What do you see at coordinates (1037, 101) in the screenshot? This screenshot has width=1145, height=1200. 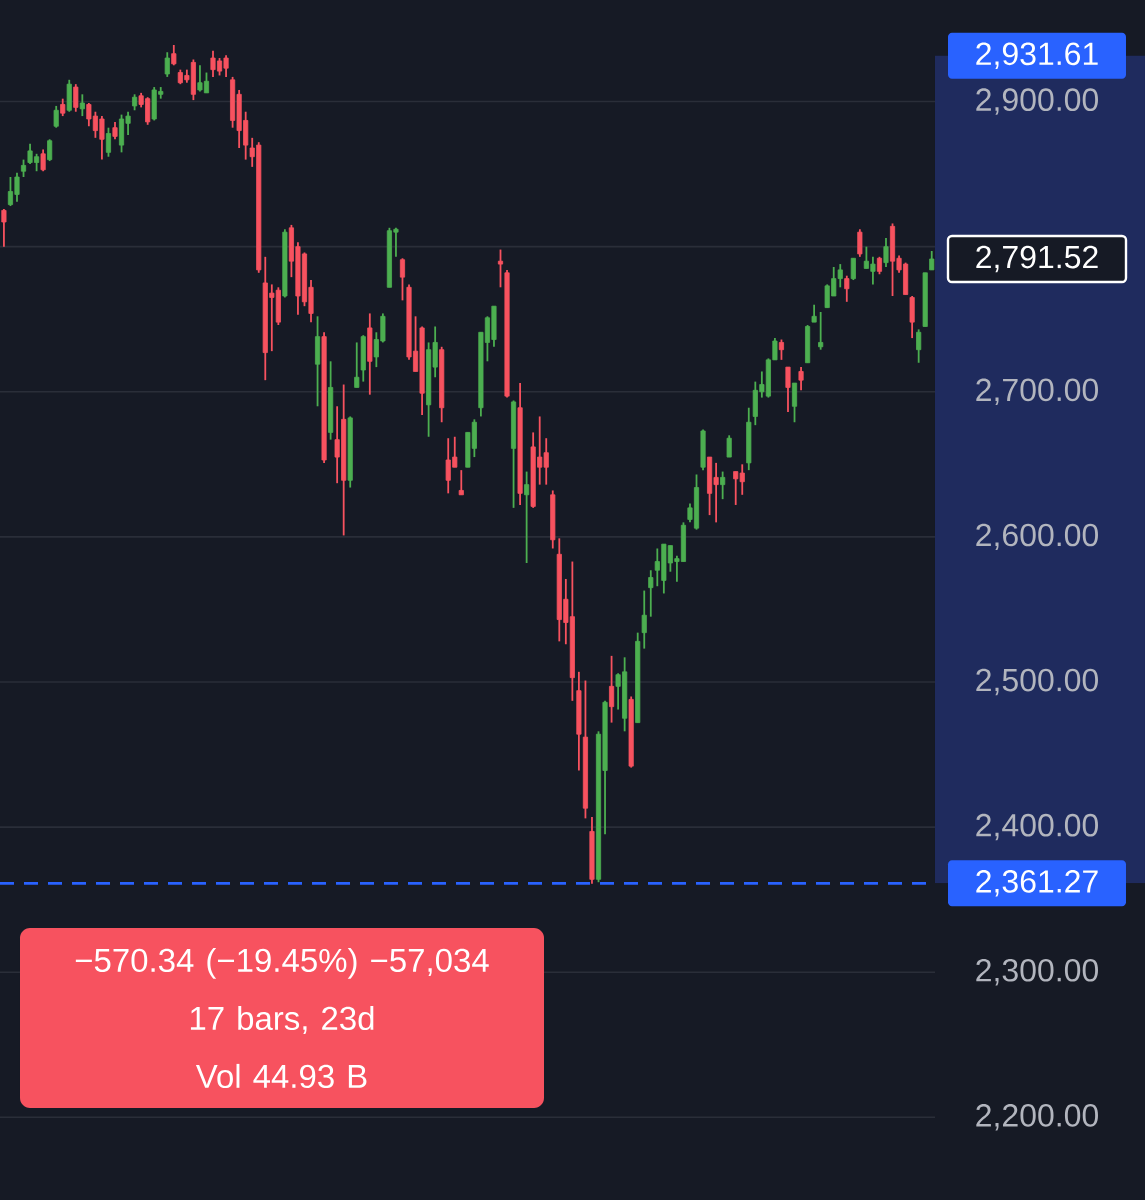 I see `y-tick-label: 2,900.00` at bounding box center [1037, 101].